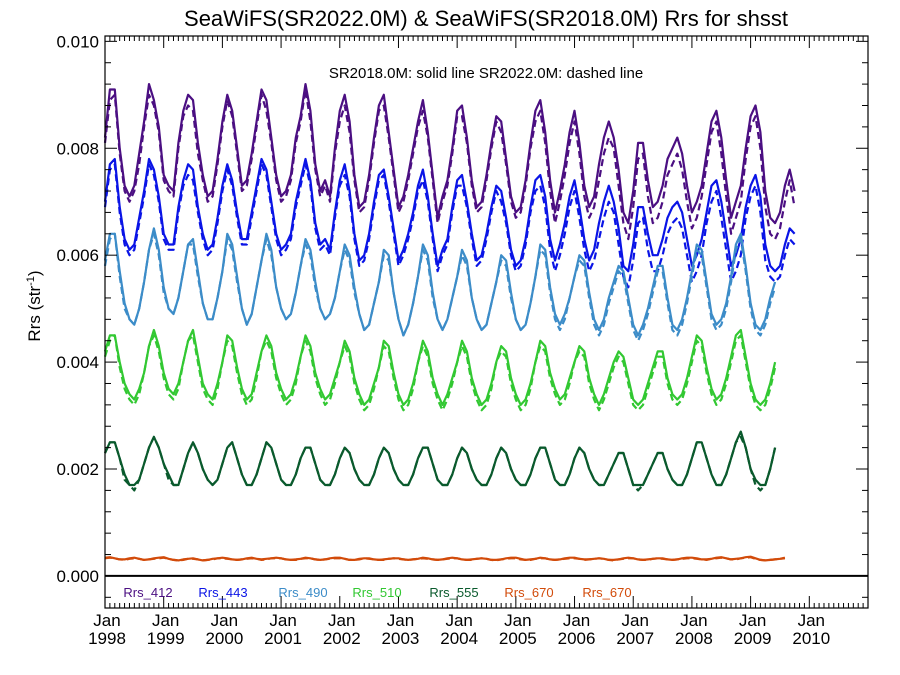 The height and width of the screenshot is (675, 900). What do you see at coordinates (453, 592) in the screenshot?
I see `legend-item: Rrs_555` at bounding box center [453, 592].